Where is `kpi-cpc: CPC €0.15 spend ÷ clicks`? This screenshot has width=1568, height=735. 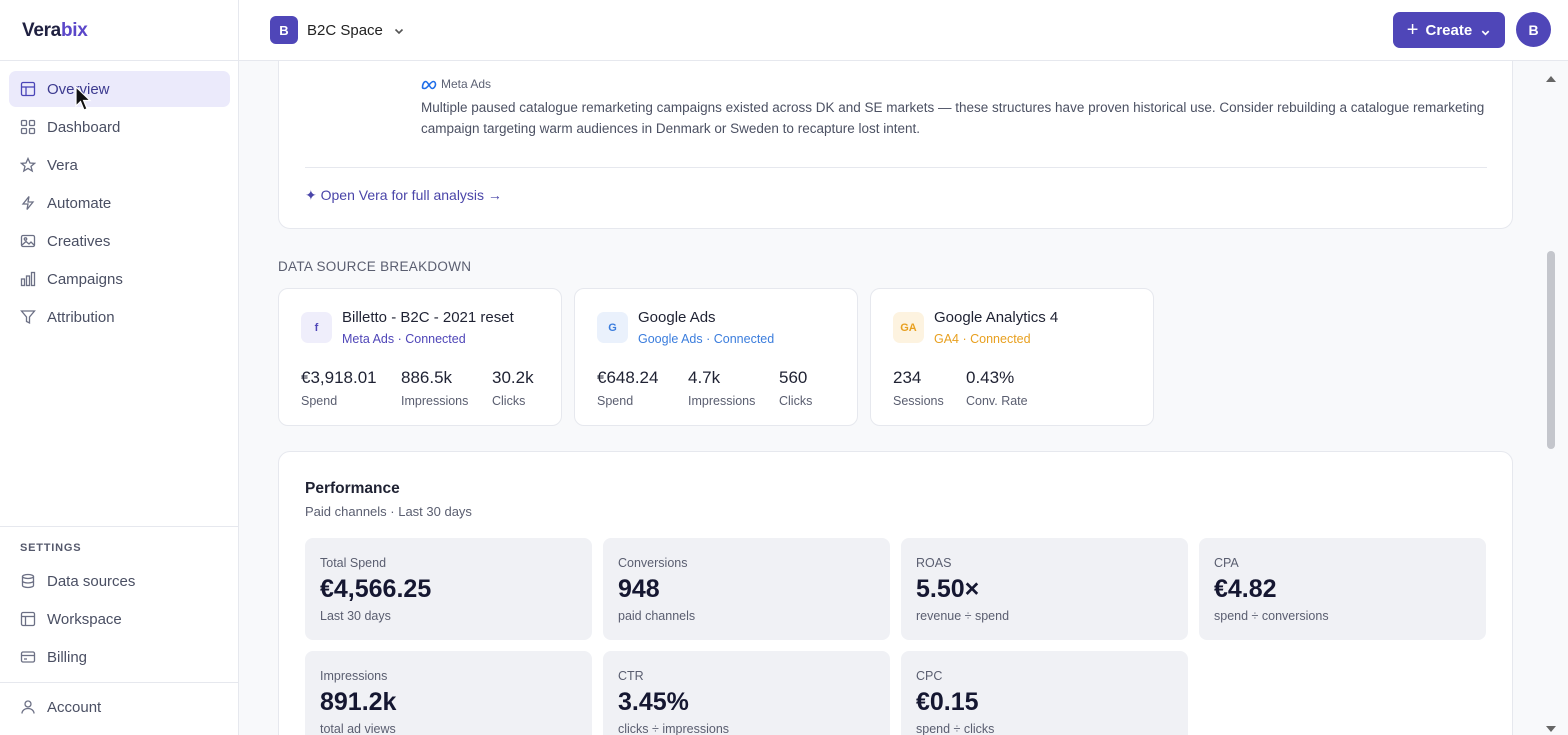 kpi-cpc: CPC €0.15 spend ÷ clicks is located at coordinates (1044, 693).